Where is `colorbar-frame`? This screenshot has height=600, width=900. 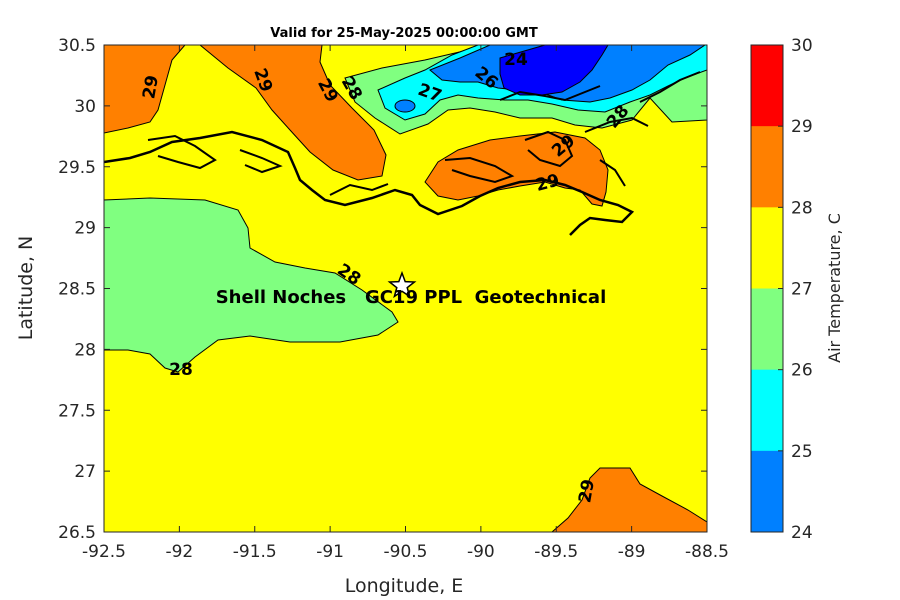 colorbar-frame is located at coordinates (767, 288).